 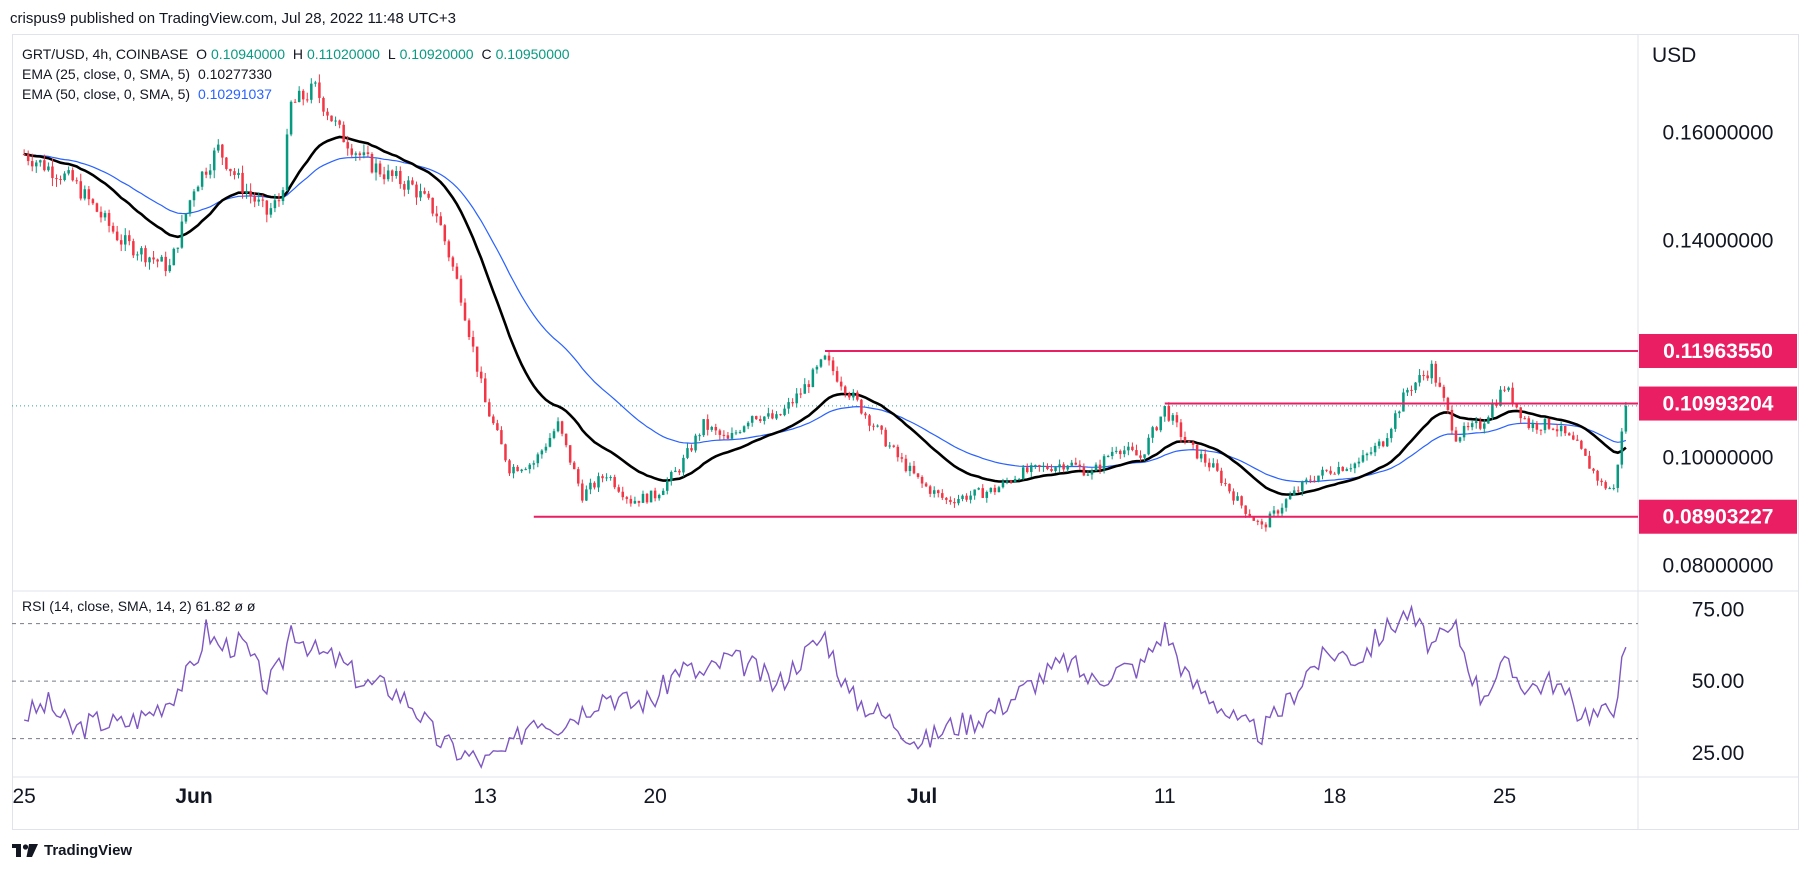 I want to click on high-label: H, so click(x=297, y=54).